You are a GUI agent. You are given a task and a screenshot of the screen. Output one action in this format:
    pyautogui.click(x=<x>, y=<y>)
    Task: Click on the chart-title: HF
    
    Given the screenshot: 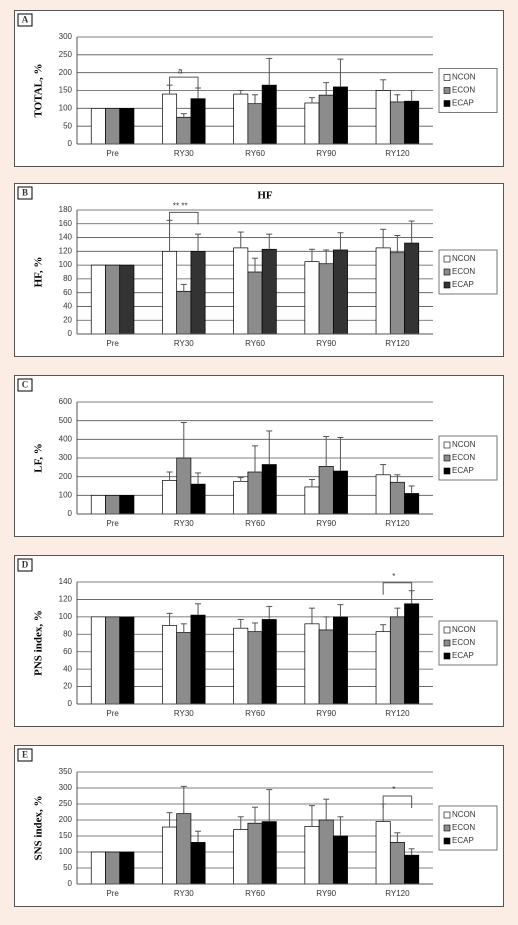 What is the action you would take?
    pyautogui.click(x=265, y=196)
    